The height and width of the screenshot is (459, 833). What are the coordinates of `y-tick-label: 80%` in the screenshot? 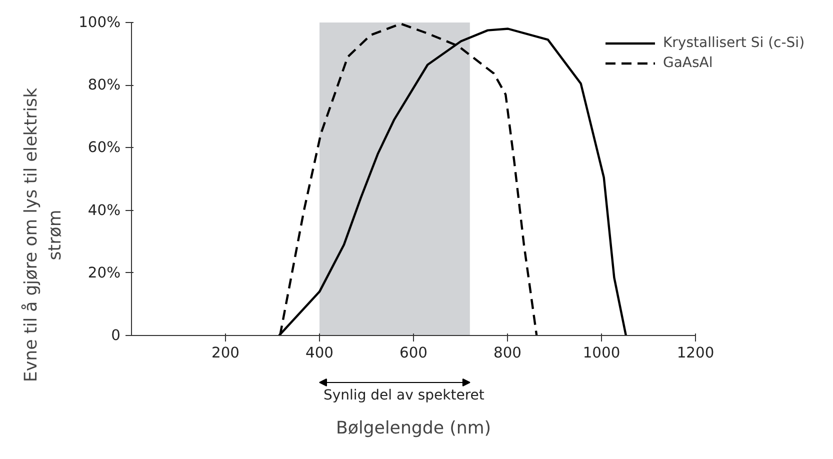 It's located at (104, 85).